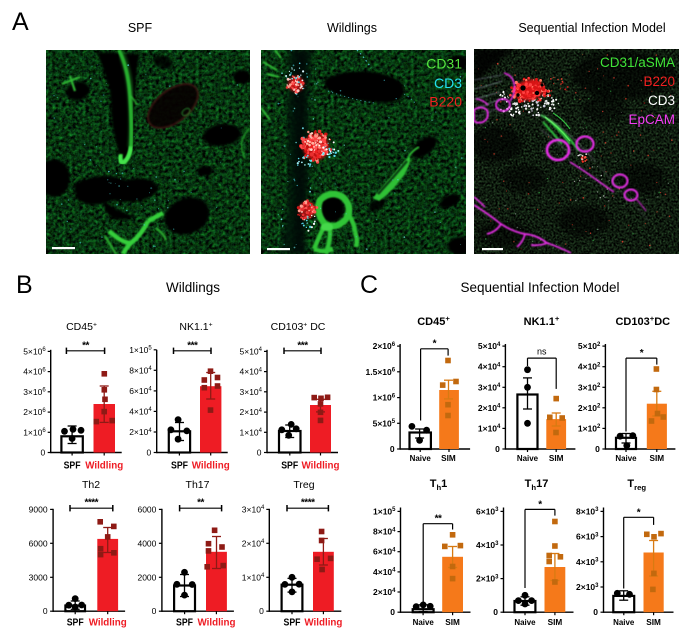 This screenshot has width=700, height=636. I want to click on svg-text: 8×103, so click(587, 511).